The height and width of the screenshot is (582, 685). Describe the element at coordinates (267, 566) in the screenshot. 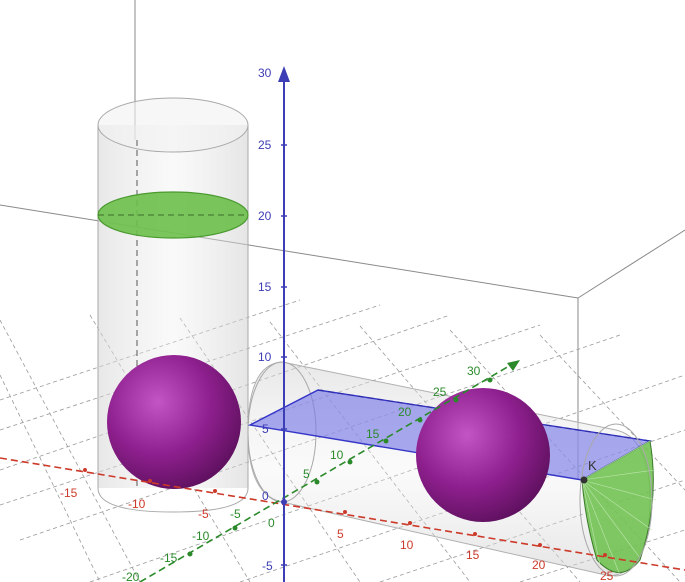

I see `z-tick-label: -5` at that location.